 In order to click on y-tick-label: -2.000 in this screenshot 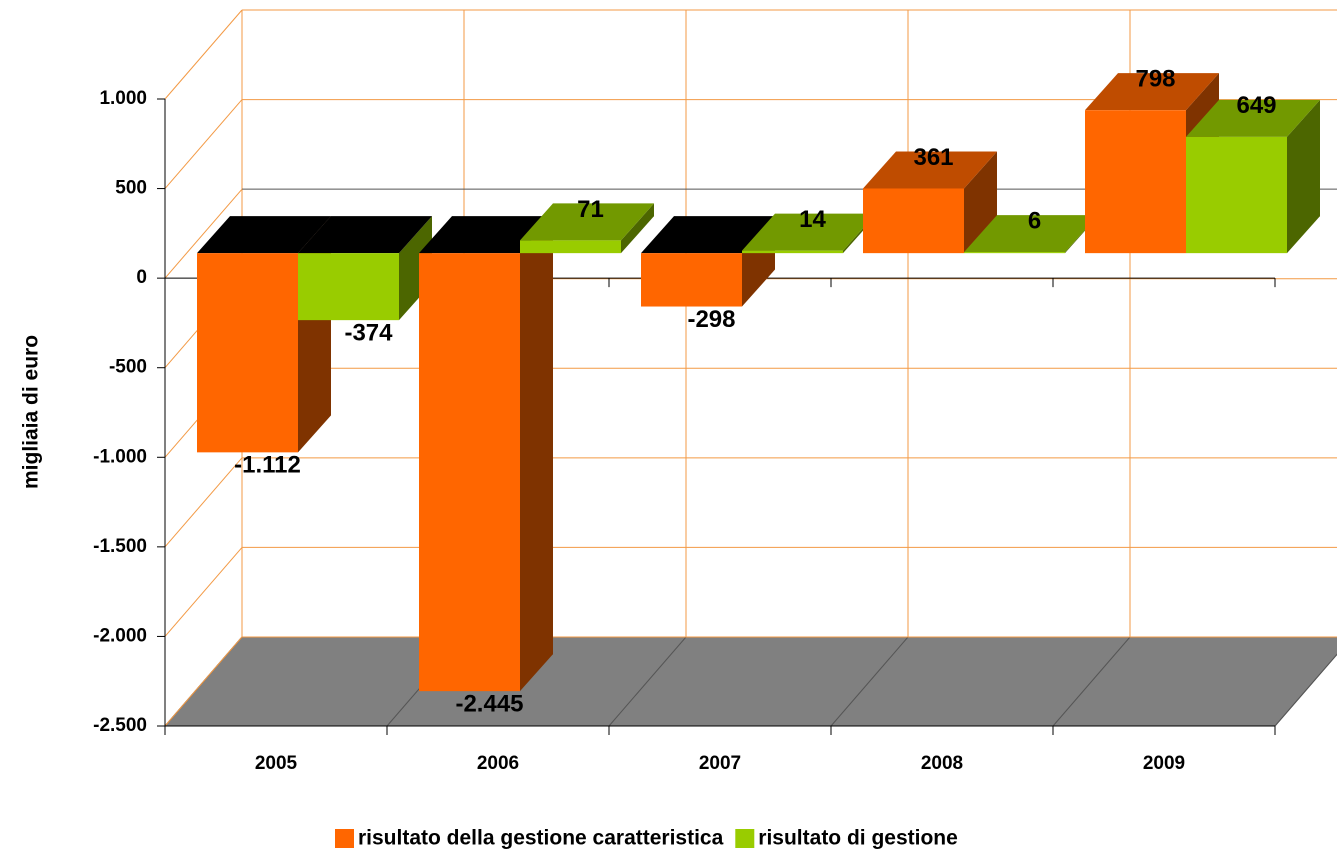, I will do `click(120, 635)`.